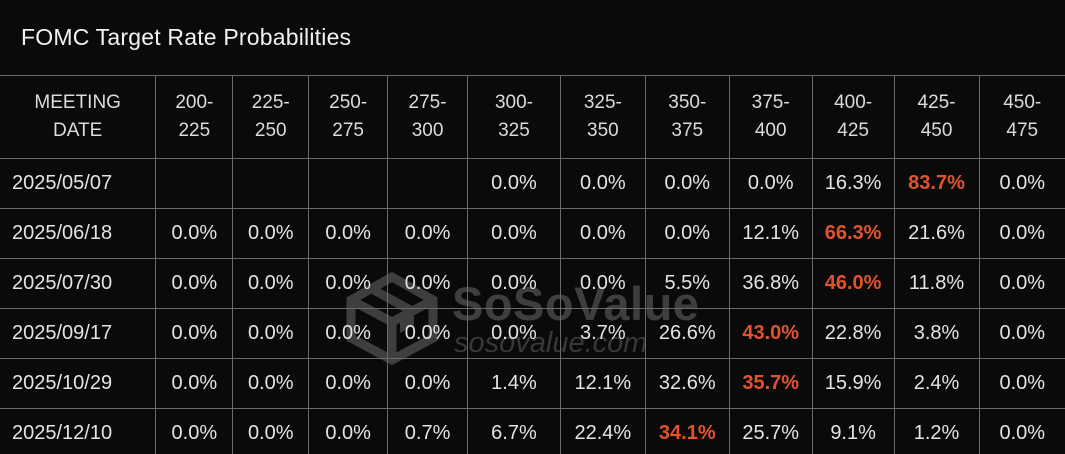 This screenshot has width=1065, height=454. Describe the element at coordinates (1021, 117) in the screenshot. I see `rate-range-header: 450- 475` at that location.